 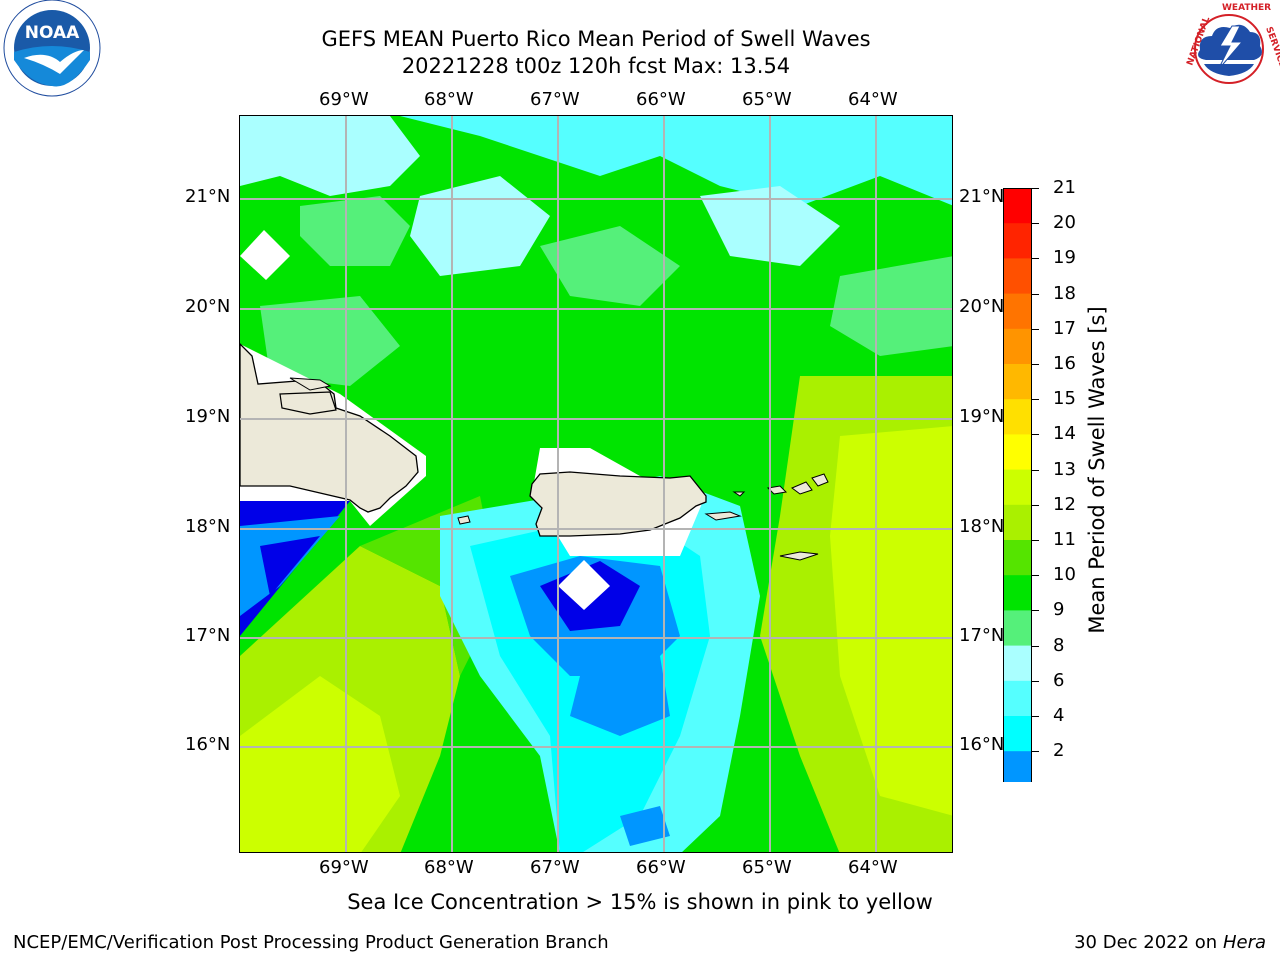 I want to click on colorbar-tick-label: 12, so click(x=1064, y=504).